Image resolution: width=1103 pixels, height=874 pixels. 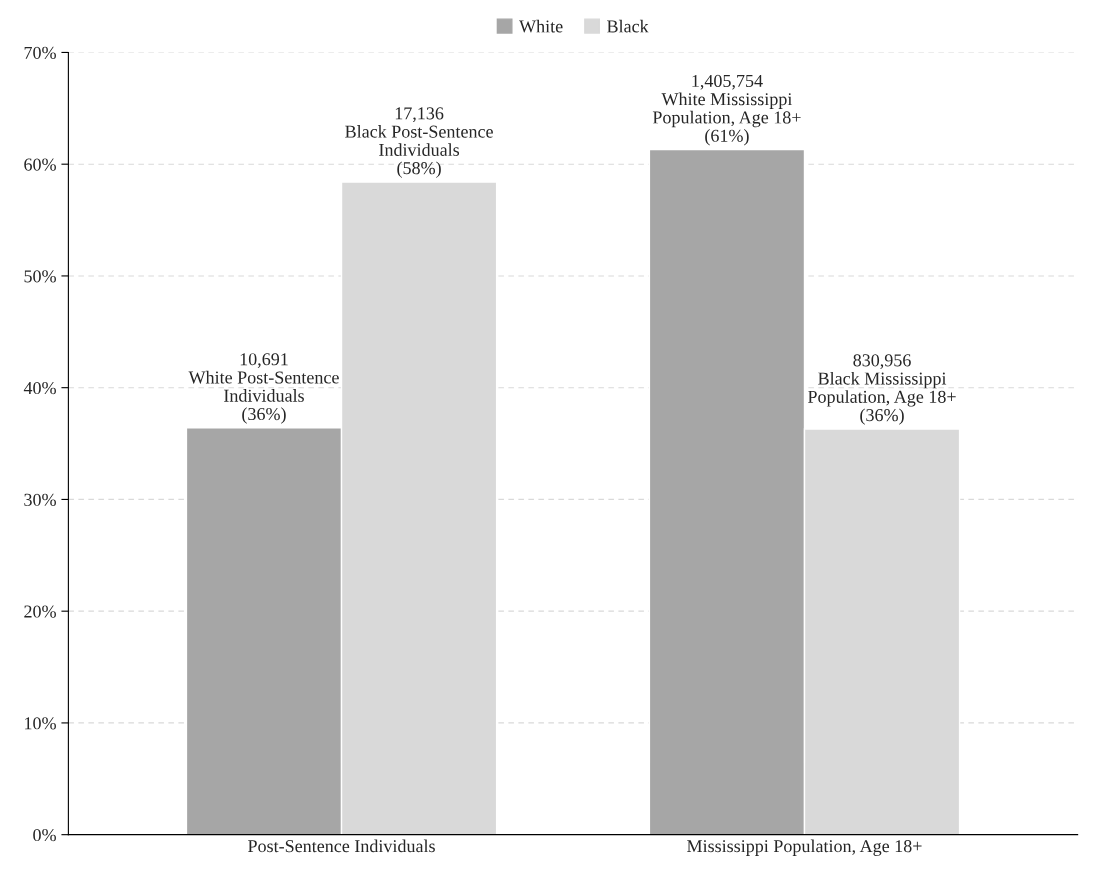 What do you see at coordinates (882, 389) in the screenshot?
I see `data-label: 830,956 Black Mississippi Population, Age 18+ (36%)` at bounding box center [882, 389].